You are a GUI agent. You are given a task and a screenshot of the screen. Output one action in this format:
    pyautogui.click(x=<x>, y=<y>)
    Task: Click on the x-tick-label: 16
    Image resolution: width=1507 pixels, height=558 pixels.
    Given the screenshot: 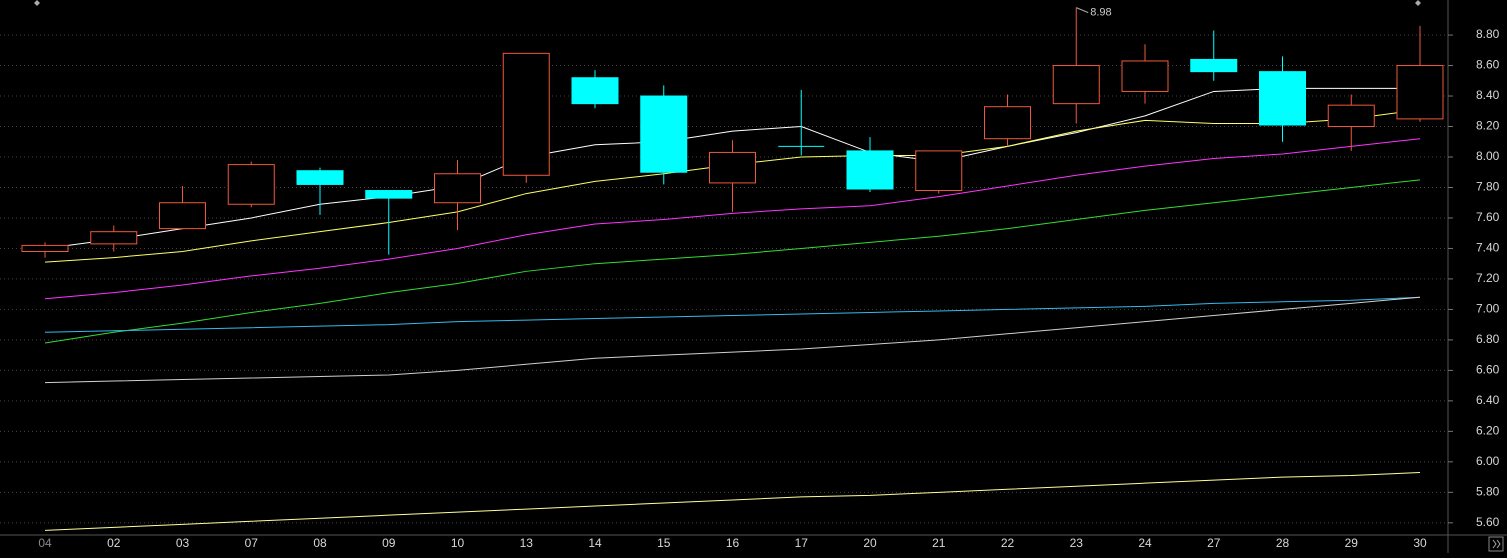 What is the action you would take?
    pyautogui.click(x=733, y=543)
    